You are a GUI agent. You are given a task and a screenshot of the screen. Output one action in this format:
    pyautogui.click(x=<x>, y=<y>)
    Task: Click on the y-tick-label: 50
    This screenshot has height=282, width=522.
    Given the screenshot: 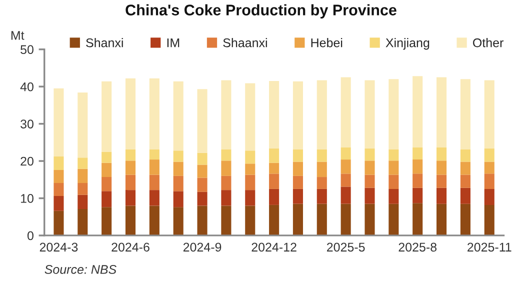 What is the action you would take?
    pyautogui.click(x=27, y=49)
    